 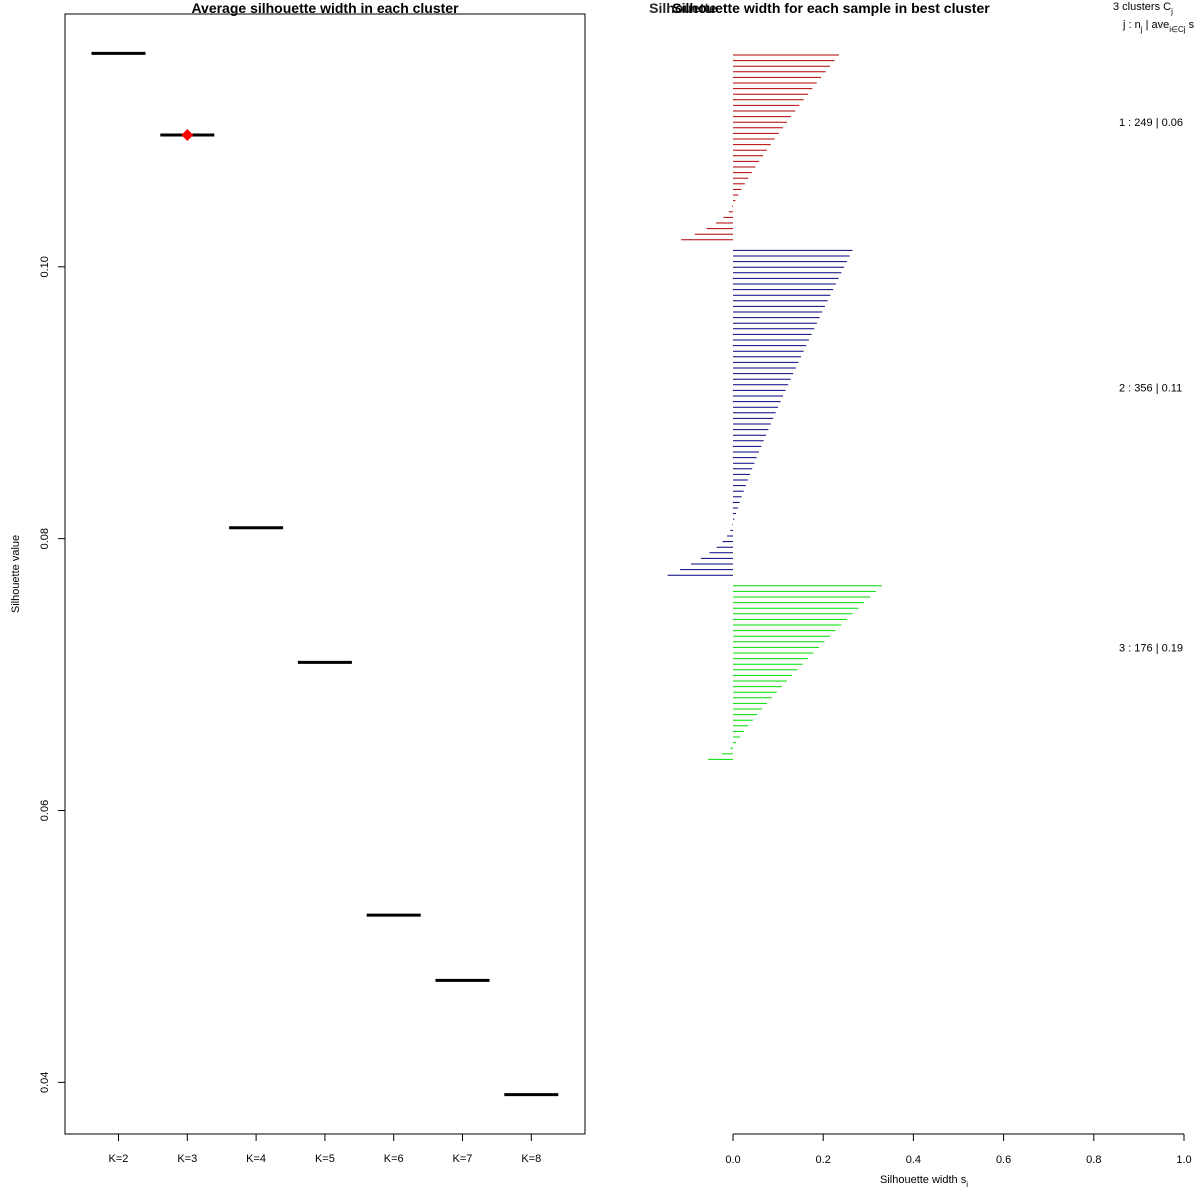 I want to click on right-x-axis: 0.0 0.2 0.4 0.6 0.8 1.0, so click(x=958, y=1150).